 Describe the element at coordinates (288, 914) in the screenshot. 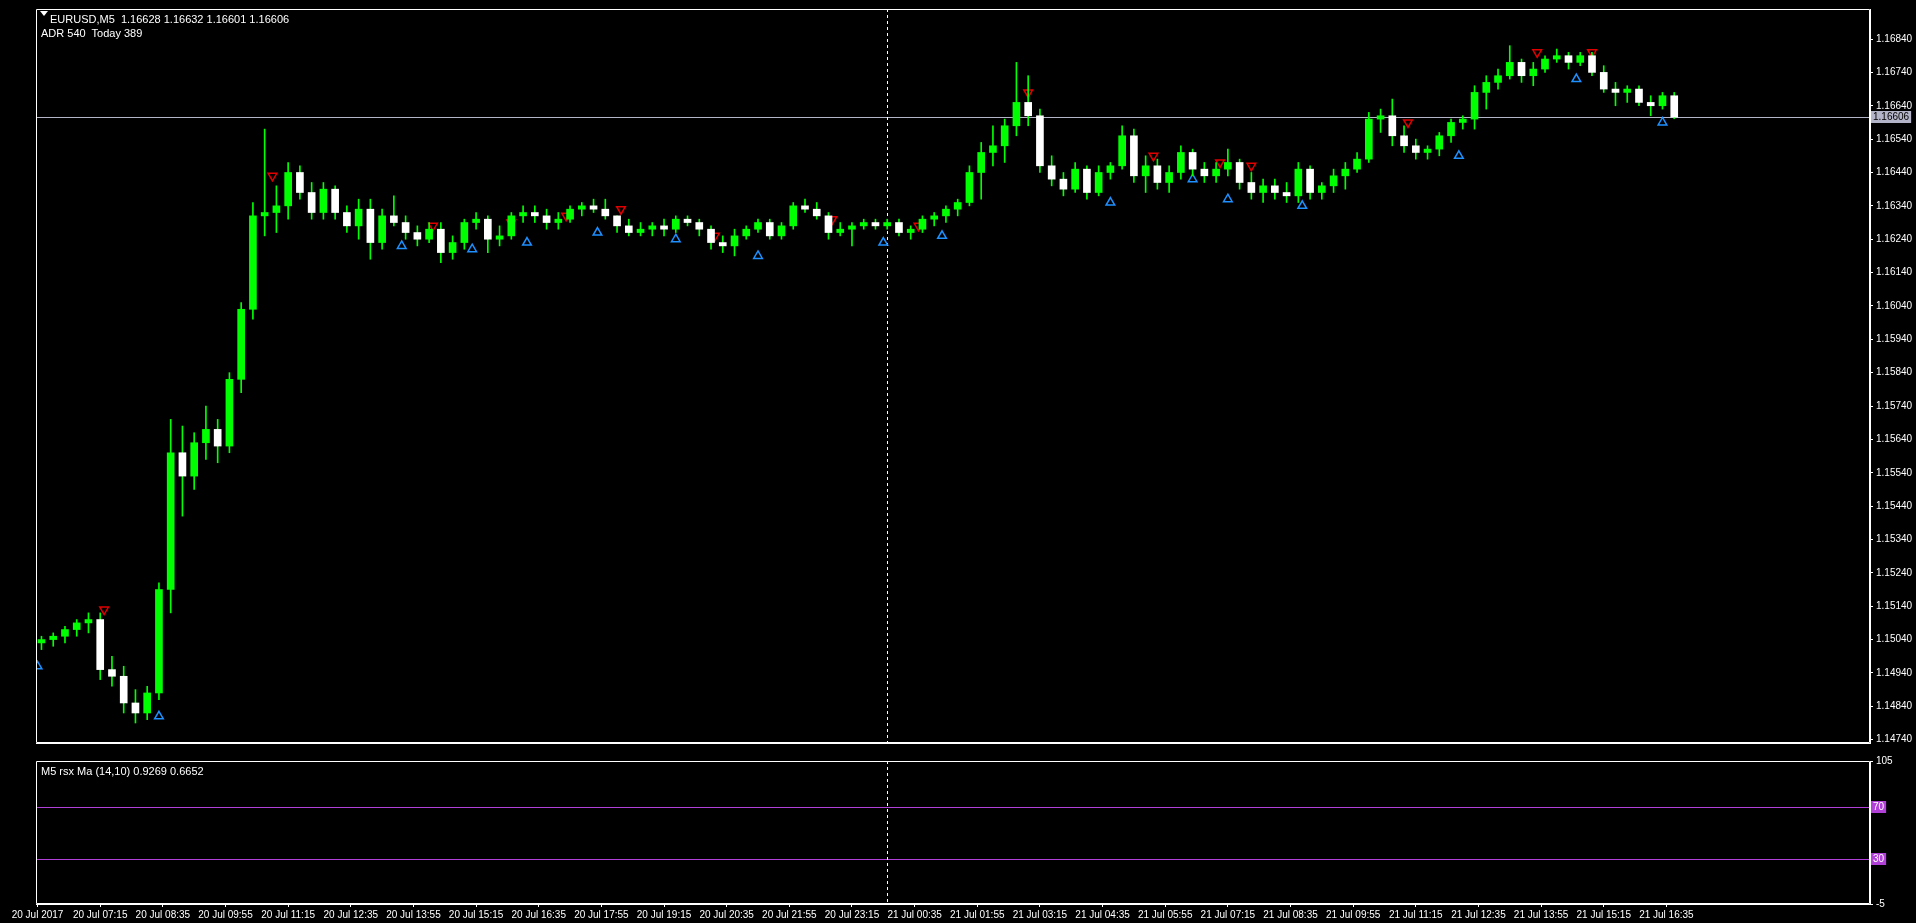

I see `x-tick-label: 20 Jul 11:15` at that location.